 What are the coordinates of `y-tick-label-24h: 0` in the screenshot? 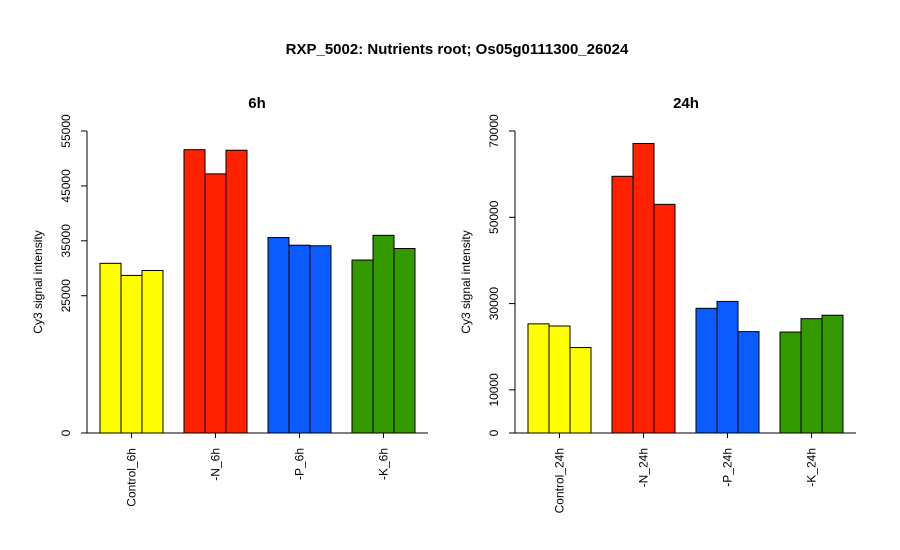 It's located at (494, 432).